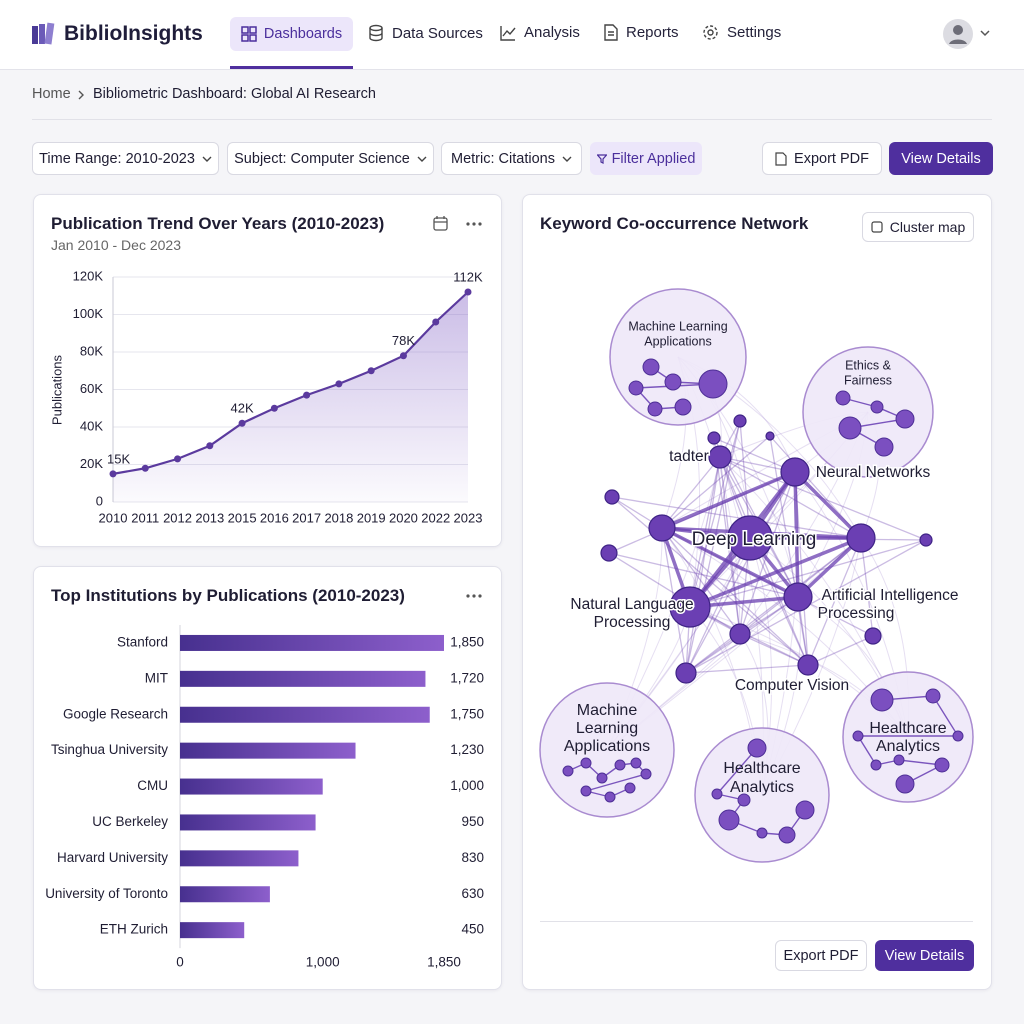 Image resolution: width=1024 pixels, height=1024 pixels. Describe the element at coordinates (218, 223) in the screenshot. I see `card-title: Publication Trend Over Years (2010-2023)` at that location.